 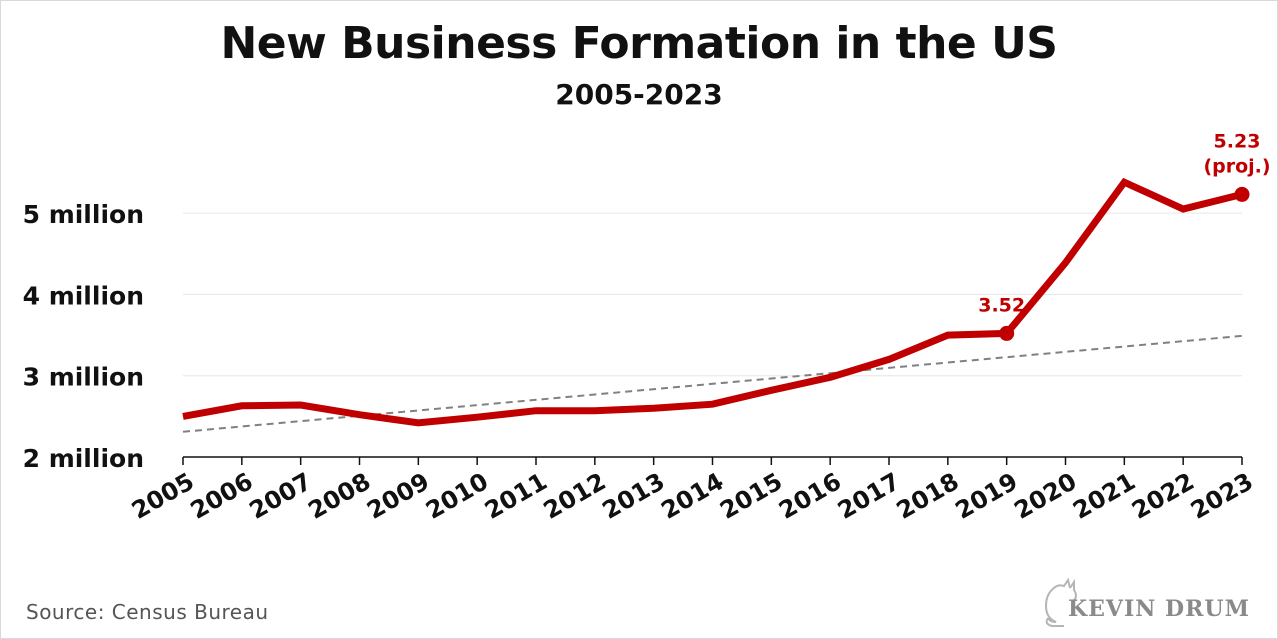 I want to click on x-tick-label: 2014, so click(x=692, y=496).